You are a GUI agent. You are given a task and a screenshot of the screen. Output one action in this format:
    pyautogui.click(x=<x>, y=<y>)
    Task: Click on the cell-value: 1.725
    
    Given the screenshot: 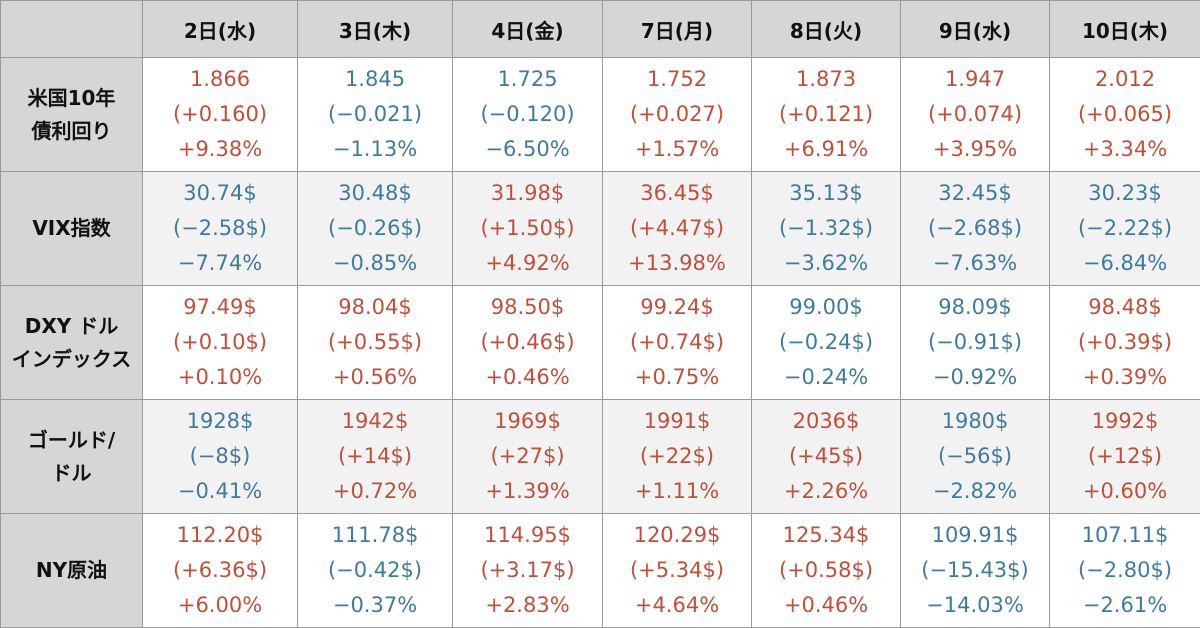 What is the action you would take?
    pyautogui.click(x=527, y=79)
    